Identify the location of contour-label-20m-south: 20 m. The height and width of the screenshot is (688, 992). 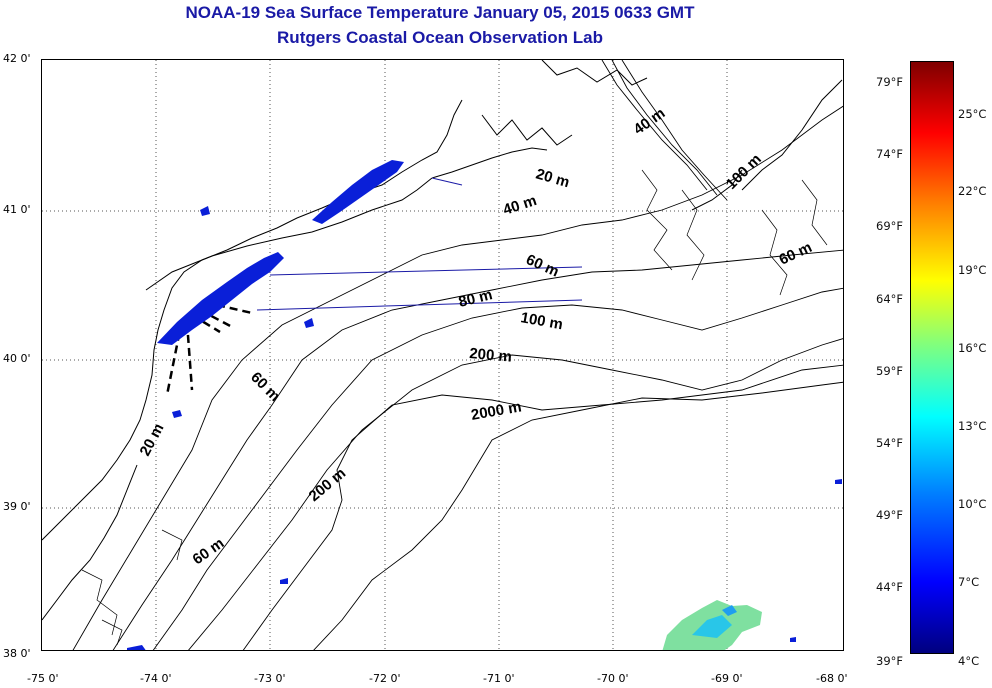
(152, 440).